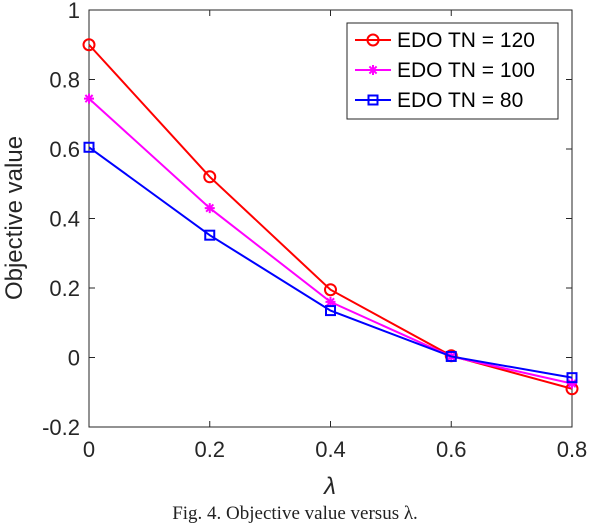 The image size is (590, 528). I want to click on figure-caption: Fig. 4. Objective value versus λ., so click(295, 513).